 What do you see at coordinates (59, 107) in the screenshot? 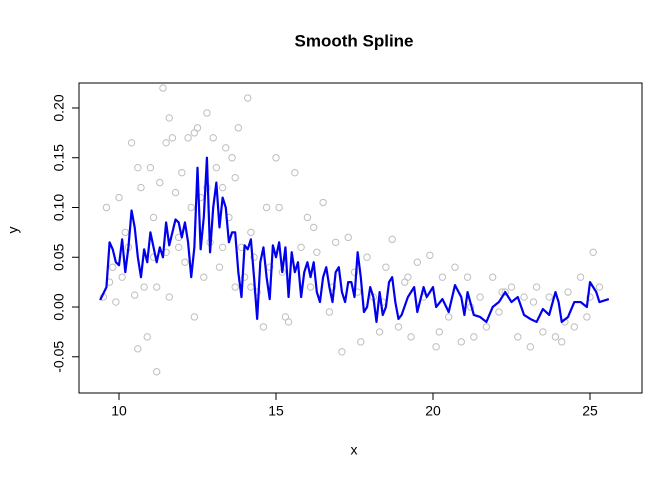
I see `y-tick-label: 0.20` at bounding box center [59, 107].